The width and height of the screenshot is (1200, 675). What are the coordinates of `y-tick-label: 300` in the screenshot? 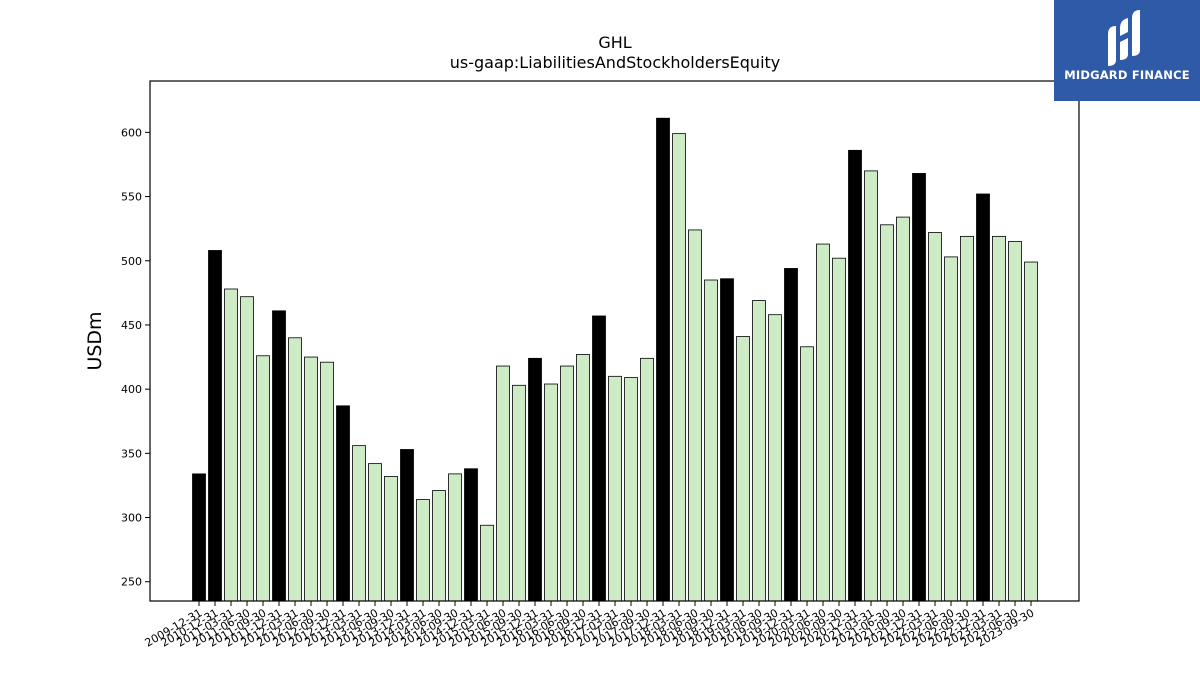 It's located at (131, 518).